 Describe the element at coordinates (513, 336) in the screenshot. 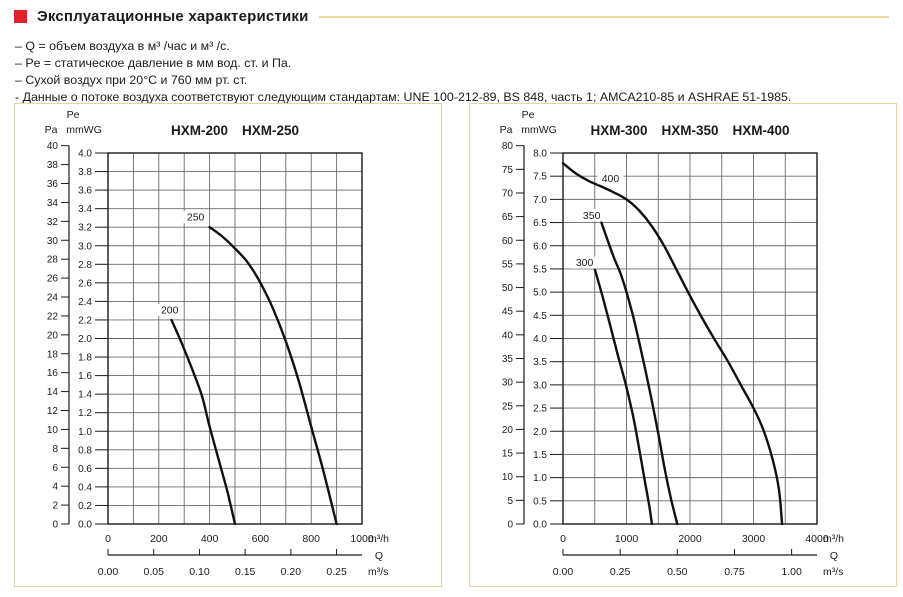

I see `y-axis-pa: 0 5 10 15 20 25 30 35 40 45 50 55 60 65 70 75 80` at that location.